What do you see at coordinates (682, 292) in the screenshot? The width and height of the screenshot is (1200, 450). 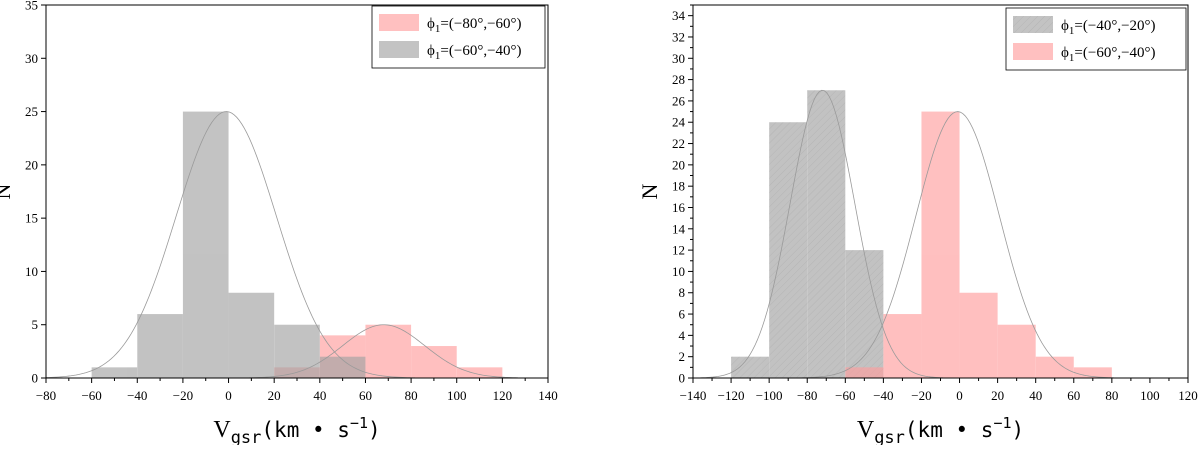 I see `y-tick-label: 8` at bounding box center [682, 292].